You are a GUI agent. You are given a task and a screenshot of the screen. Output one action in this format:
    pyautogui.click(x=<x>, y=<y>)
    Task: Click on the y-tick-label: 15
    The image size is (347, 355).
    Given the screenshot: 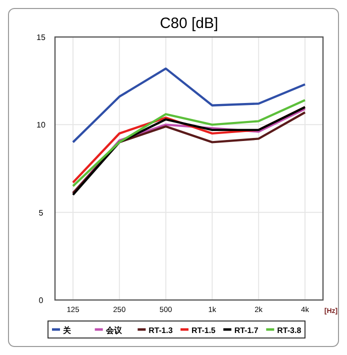 What is the action you would take?
    pyautogui.click(x=41, y=37)
    